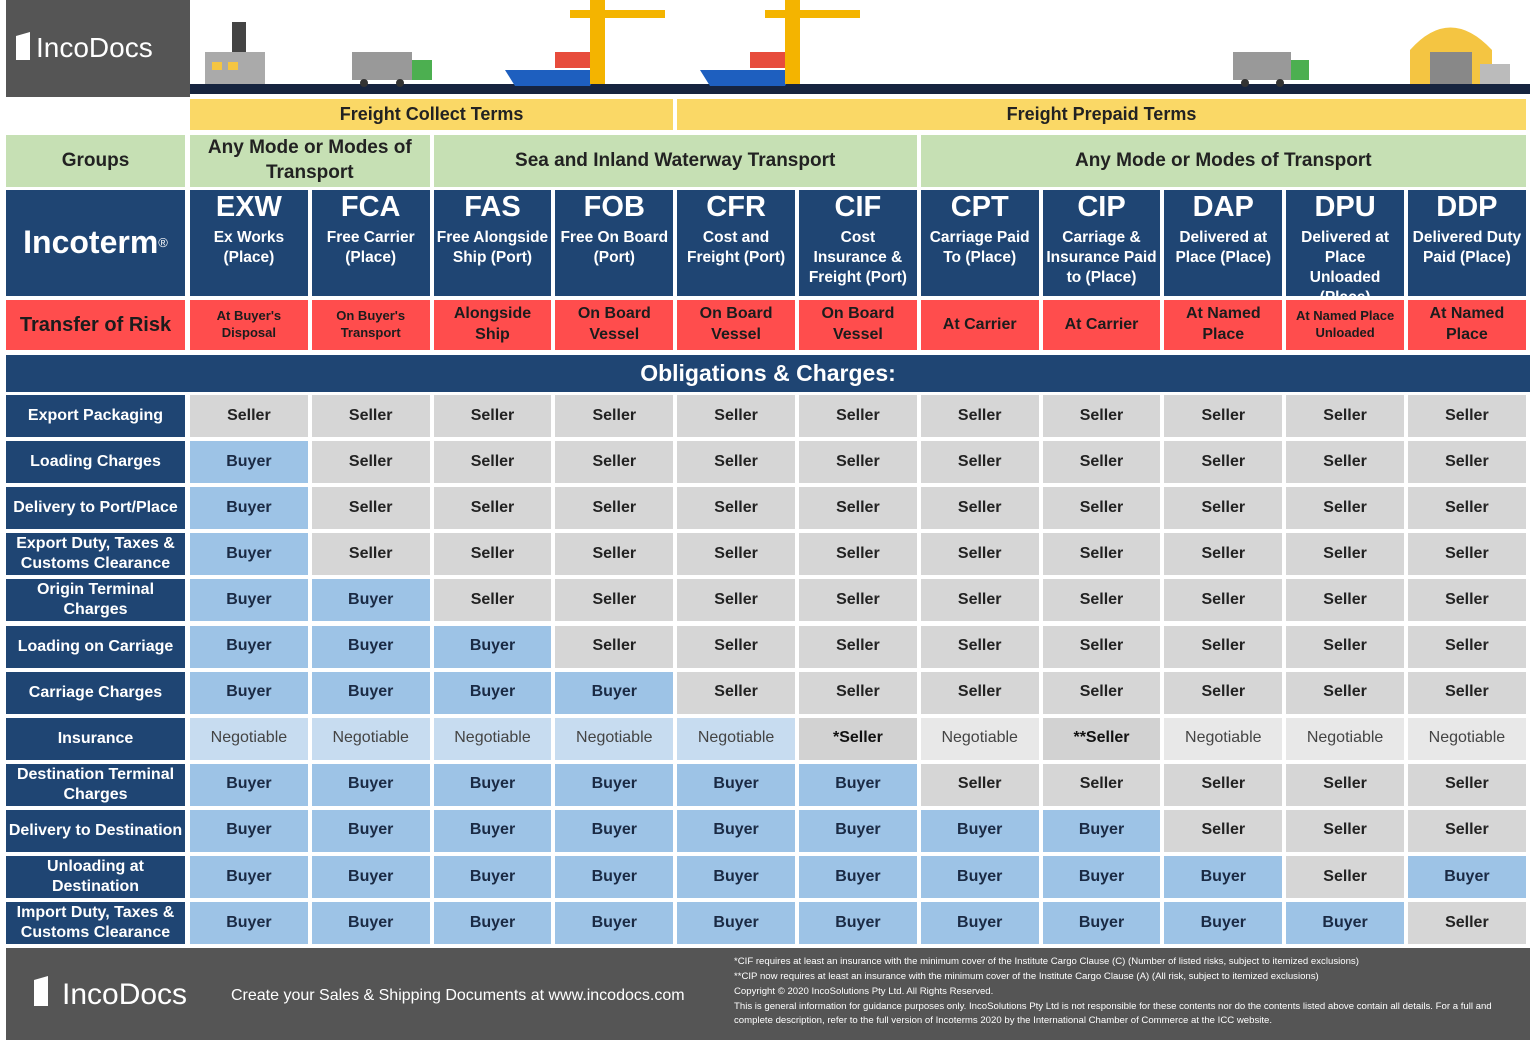 Image resolution: width=1534 pixels, height=1050 pixels. Describe the element at coordinates (95, 692) in the screenshot. I see `row-label: Carriage Charges` at that location.